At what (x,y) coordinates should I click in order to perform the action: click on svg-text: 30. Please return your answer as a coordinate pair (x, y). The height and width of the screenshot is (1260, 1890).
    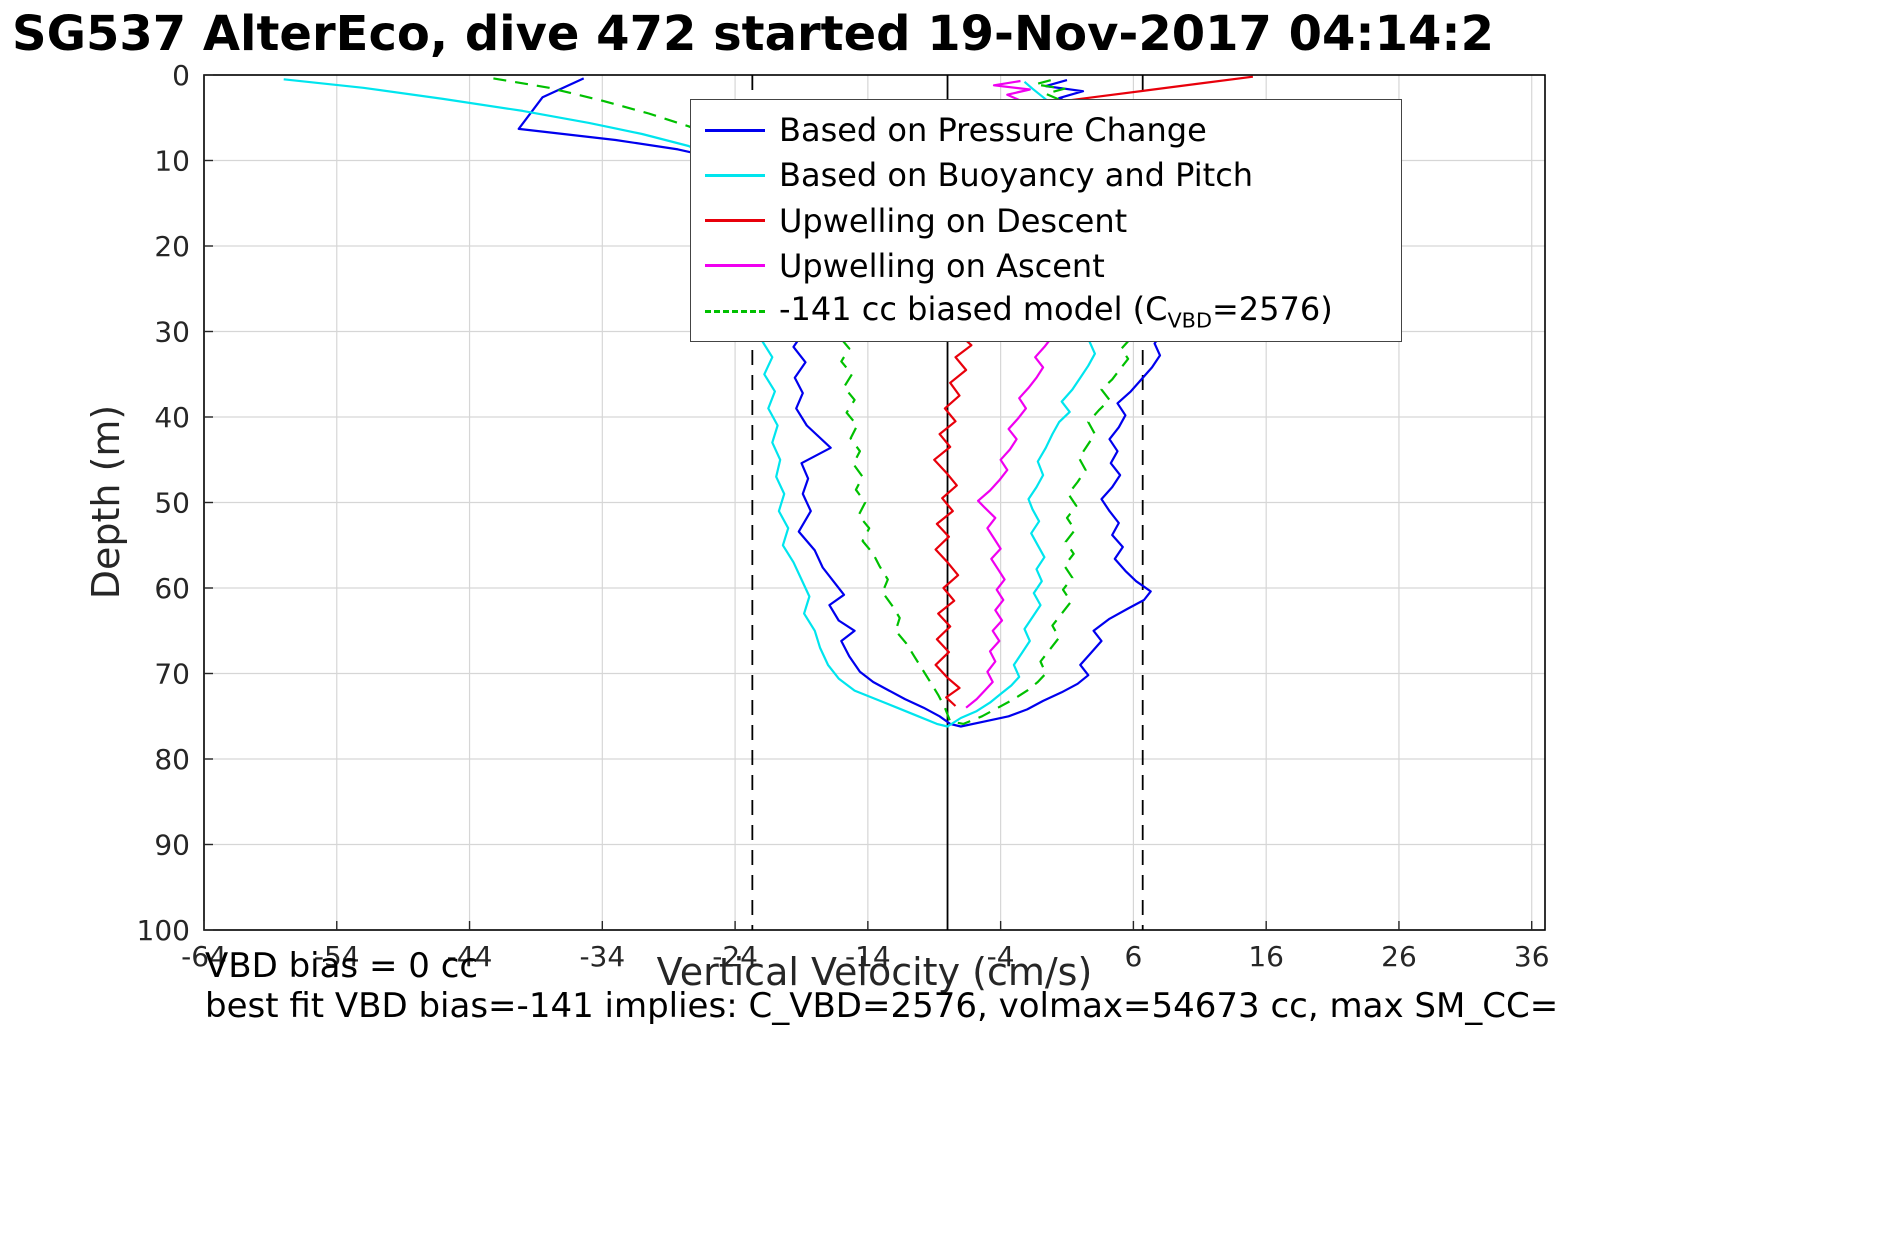
    Looking at the image, I should click on (172, 332).